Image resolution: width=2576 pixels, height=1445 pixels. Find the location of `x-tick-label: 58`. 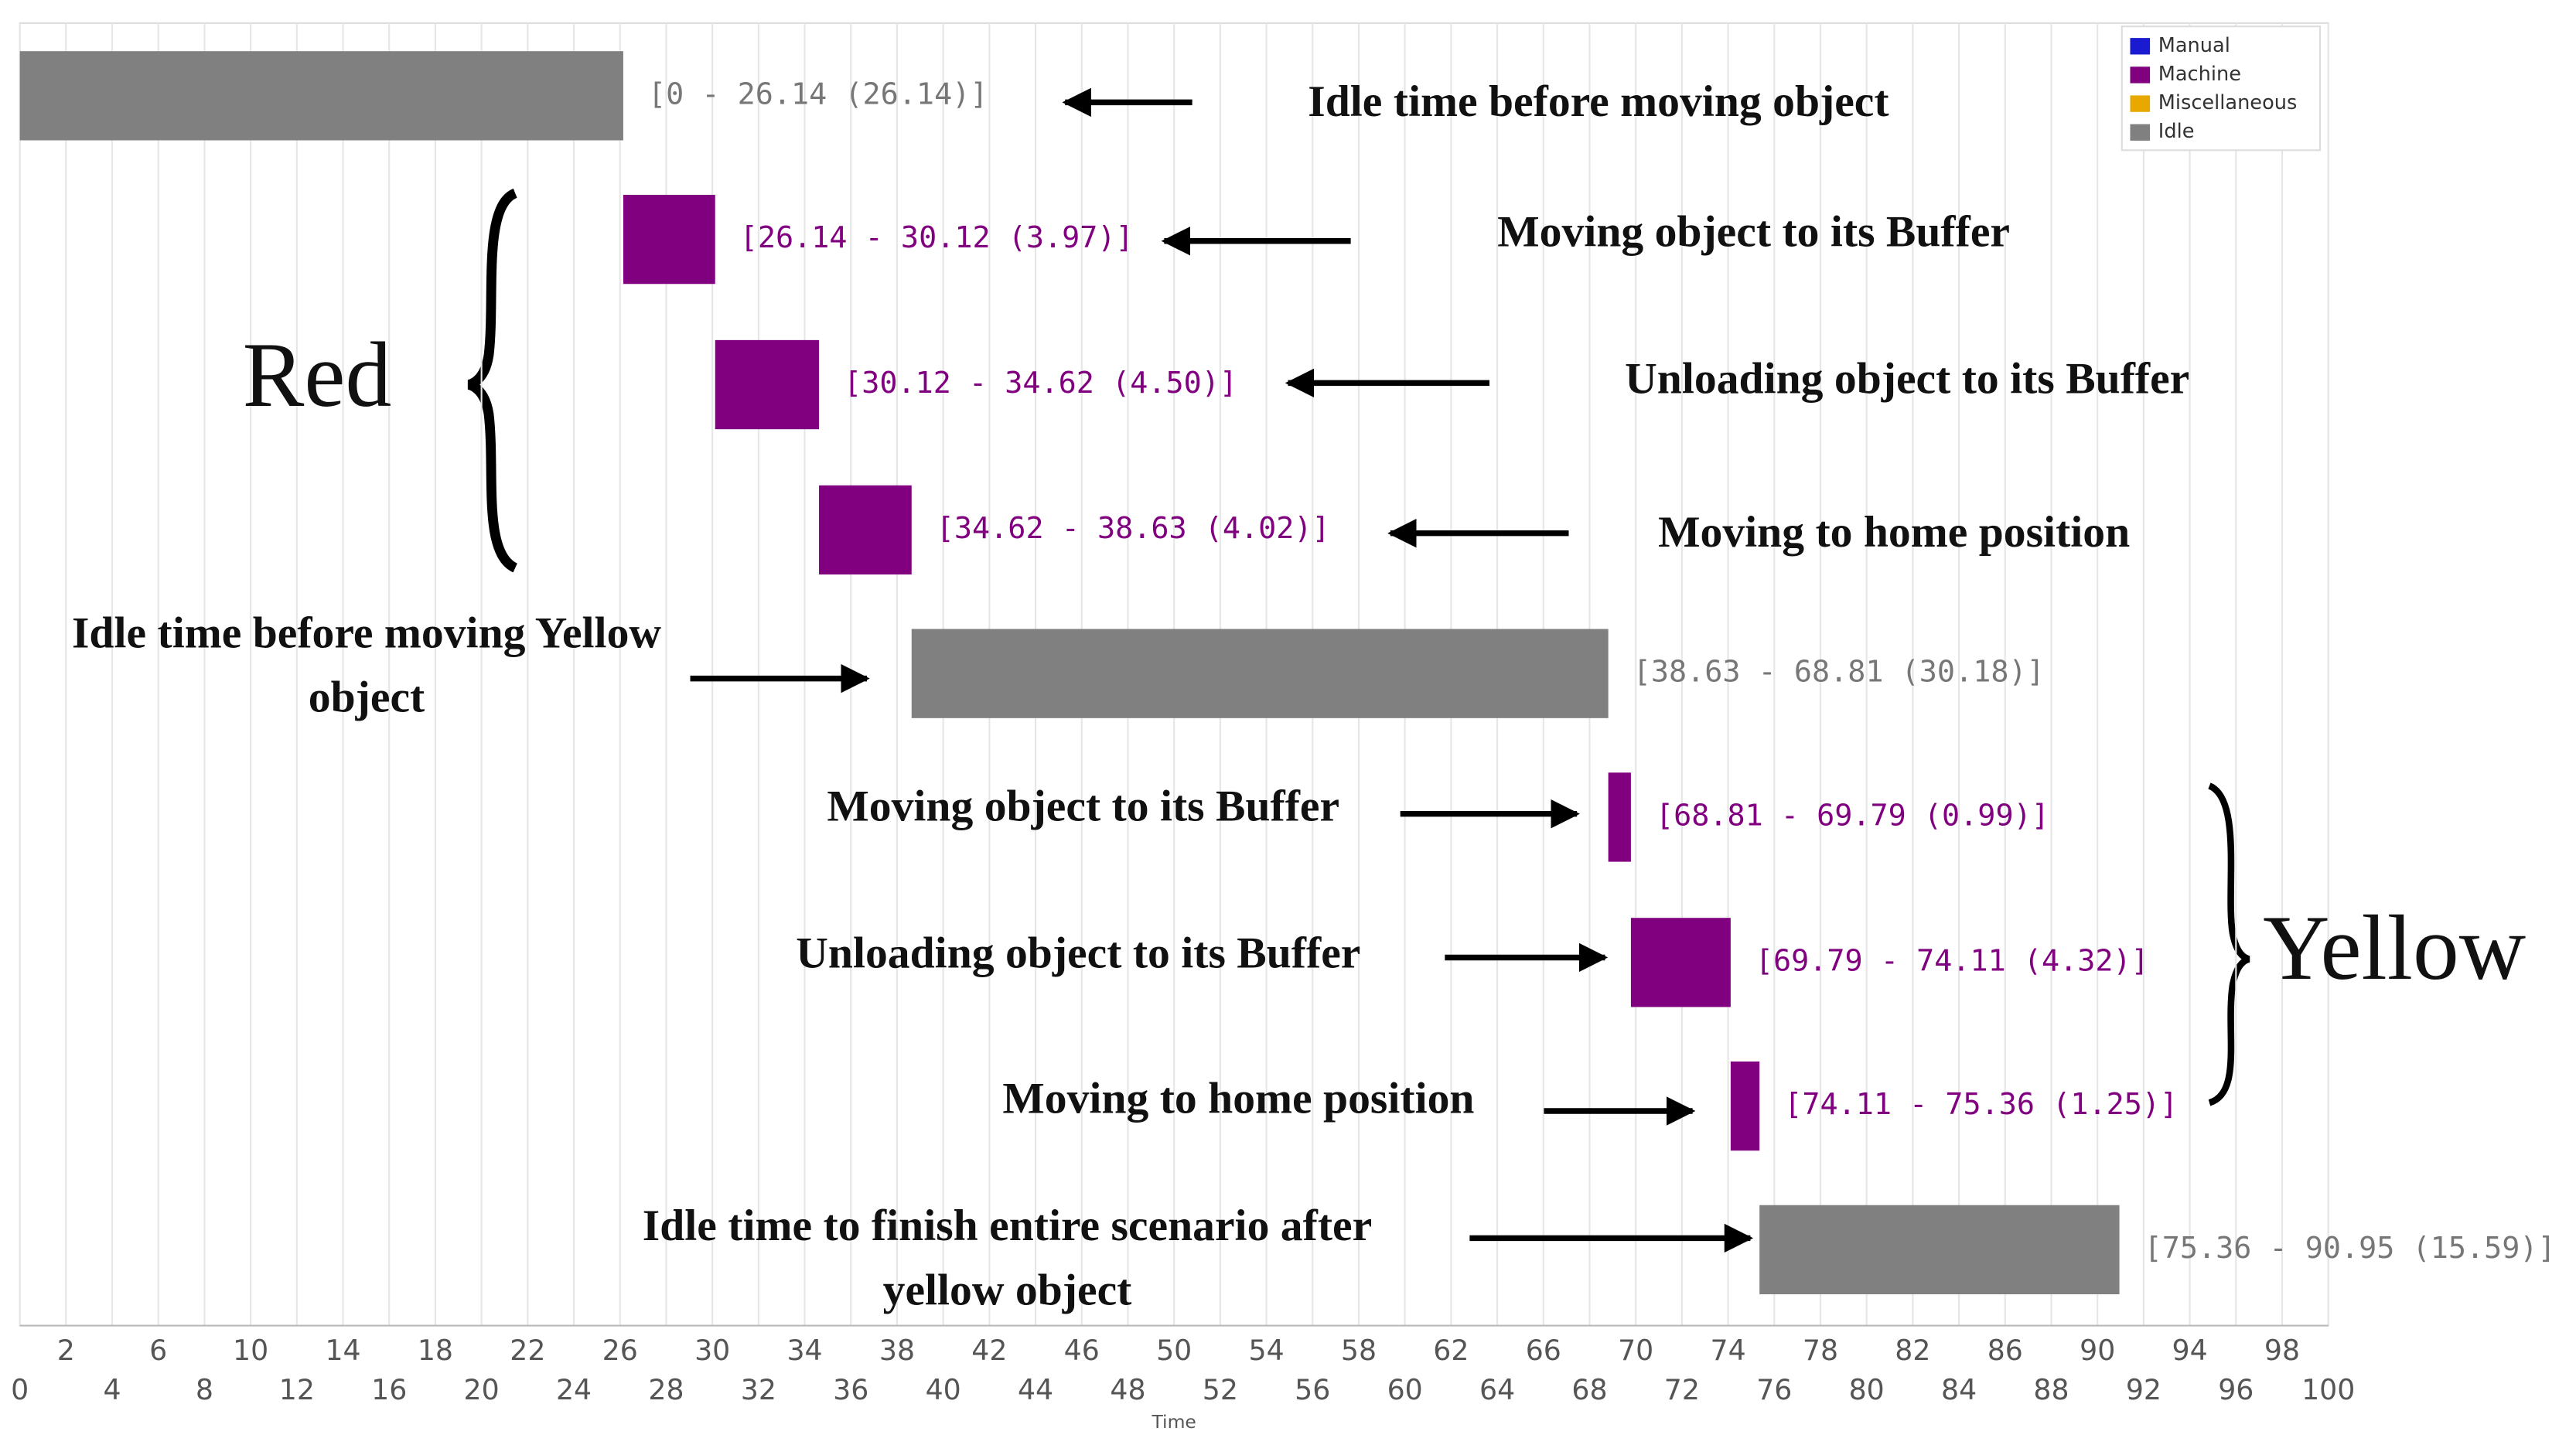

x-tick-label: 58 is located at coordinates (1359, 1350).